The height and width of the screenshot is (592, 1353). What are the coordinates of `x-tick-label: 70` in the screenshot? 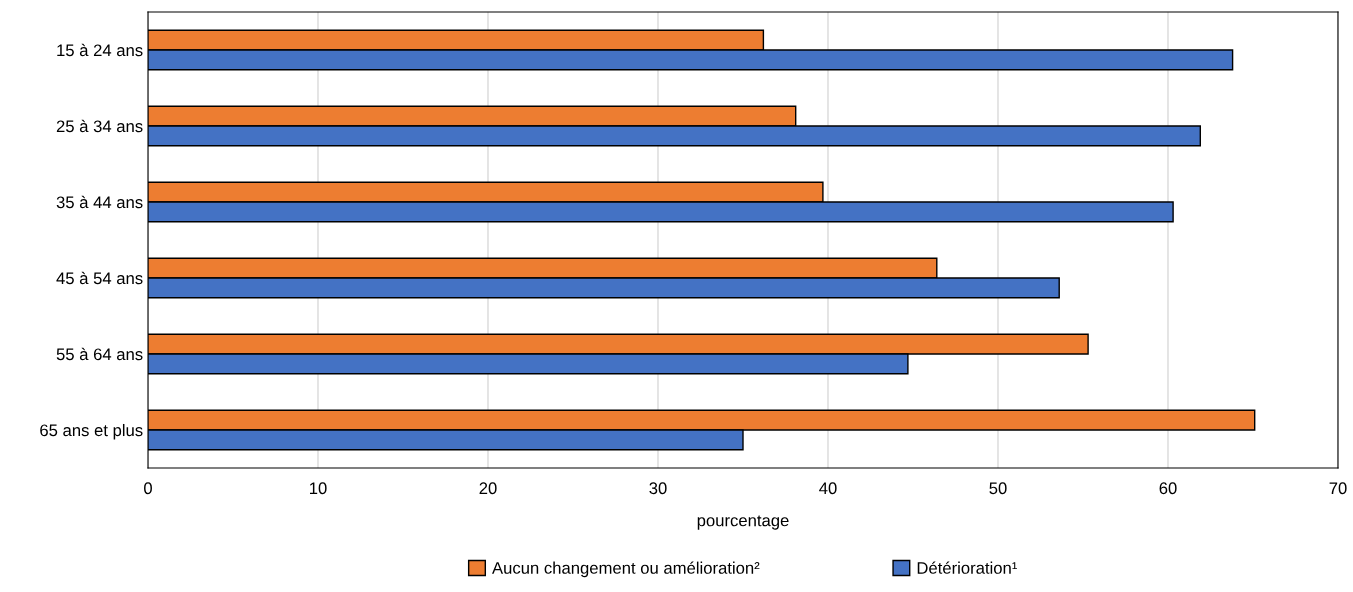 It's located at (1338, 488).